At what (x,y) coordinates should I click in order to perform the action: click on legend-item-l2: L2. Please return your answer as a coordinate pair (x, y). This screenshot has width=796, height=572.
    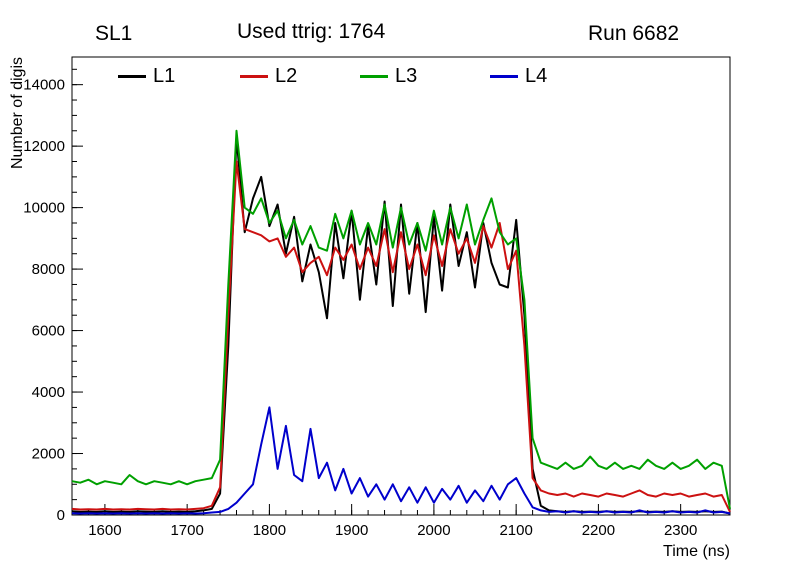
    Looking at the image, I should click on (268, 76).